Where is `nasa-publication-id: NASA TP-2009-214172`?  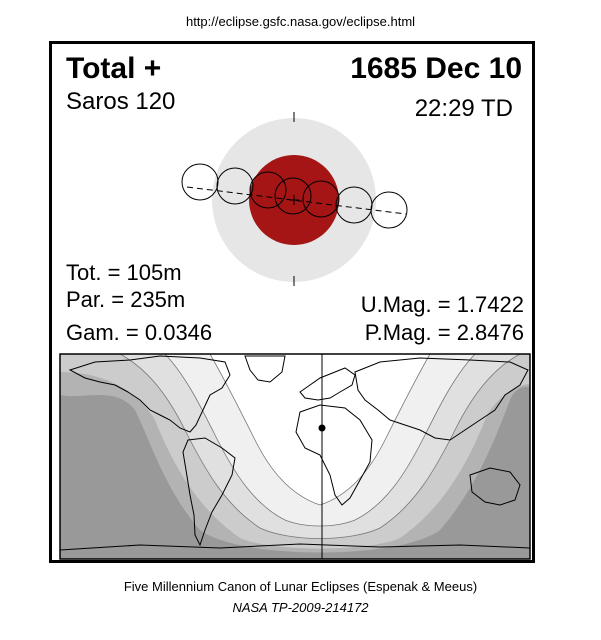
nasa-publication-id: NASA TP-2009-214172 is located at coordinates (300, 607).